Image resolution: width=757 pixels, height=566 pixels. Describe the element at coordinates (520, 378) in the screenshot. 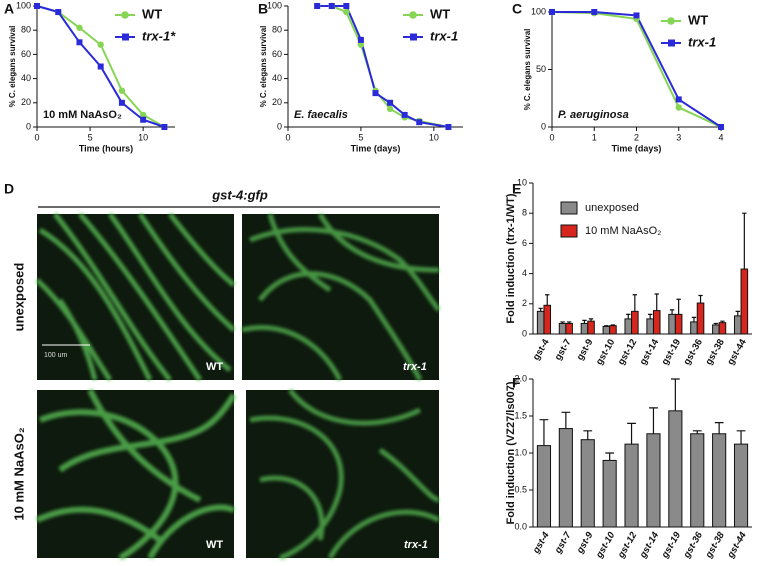

I see `y-tick-label: 2.0` at that location.